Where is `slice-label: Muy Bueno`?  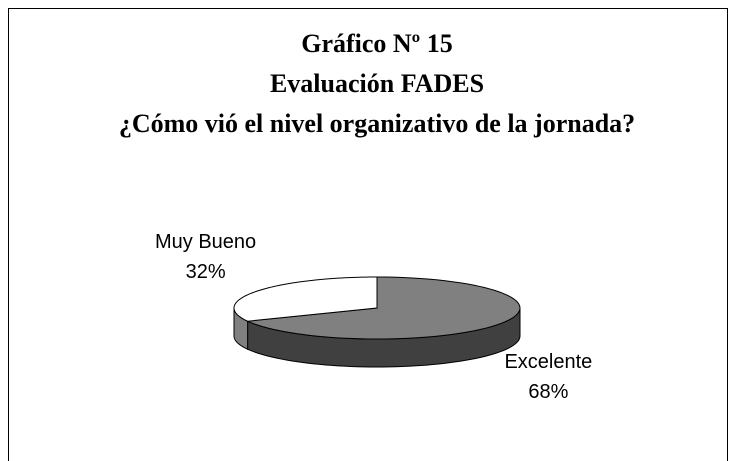
slice-label: Muy Bueno is located at coordinates (205, 242).